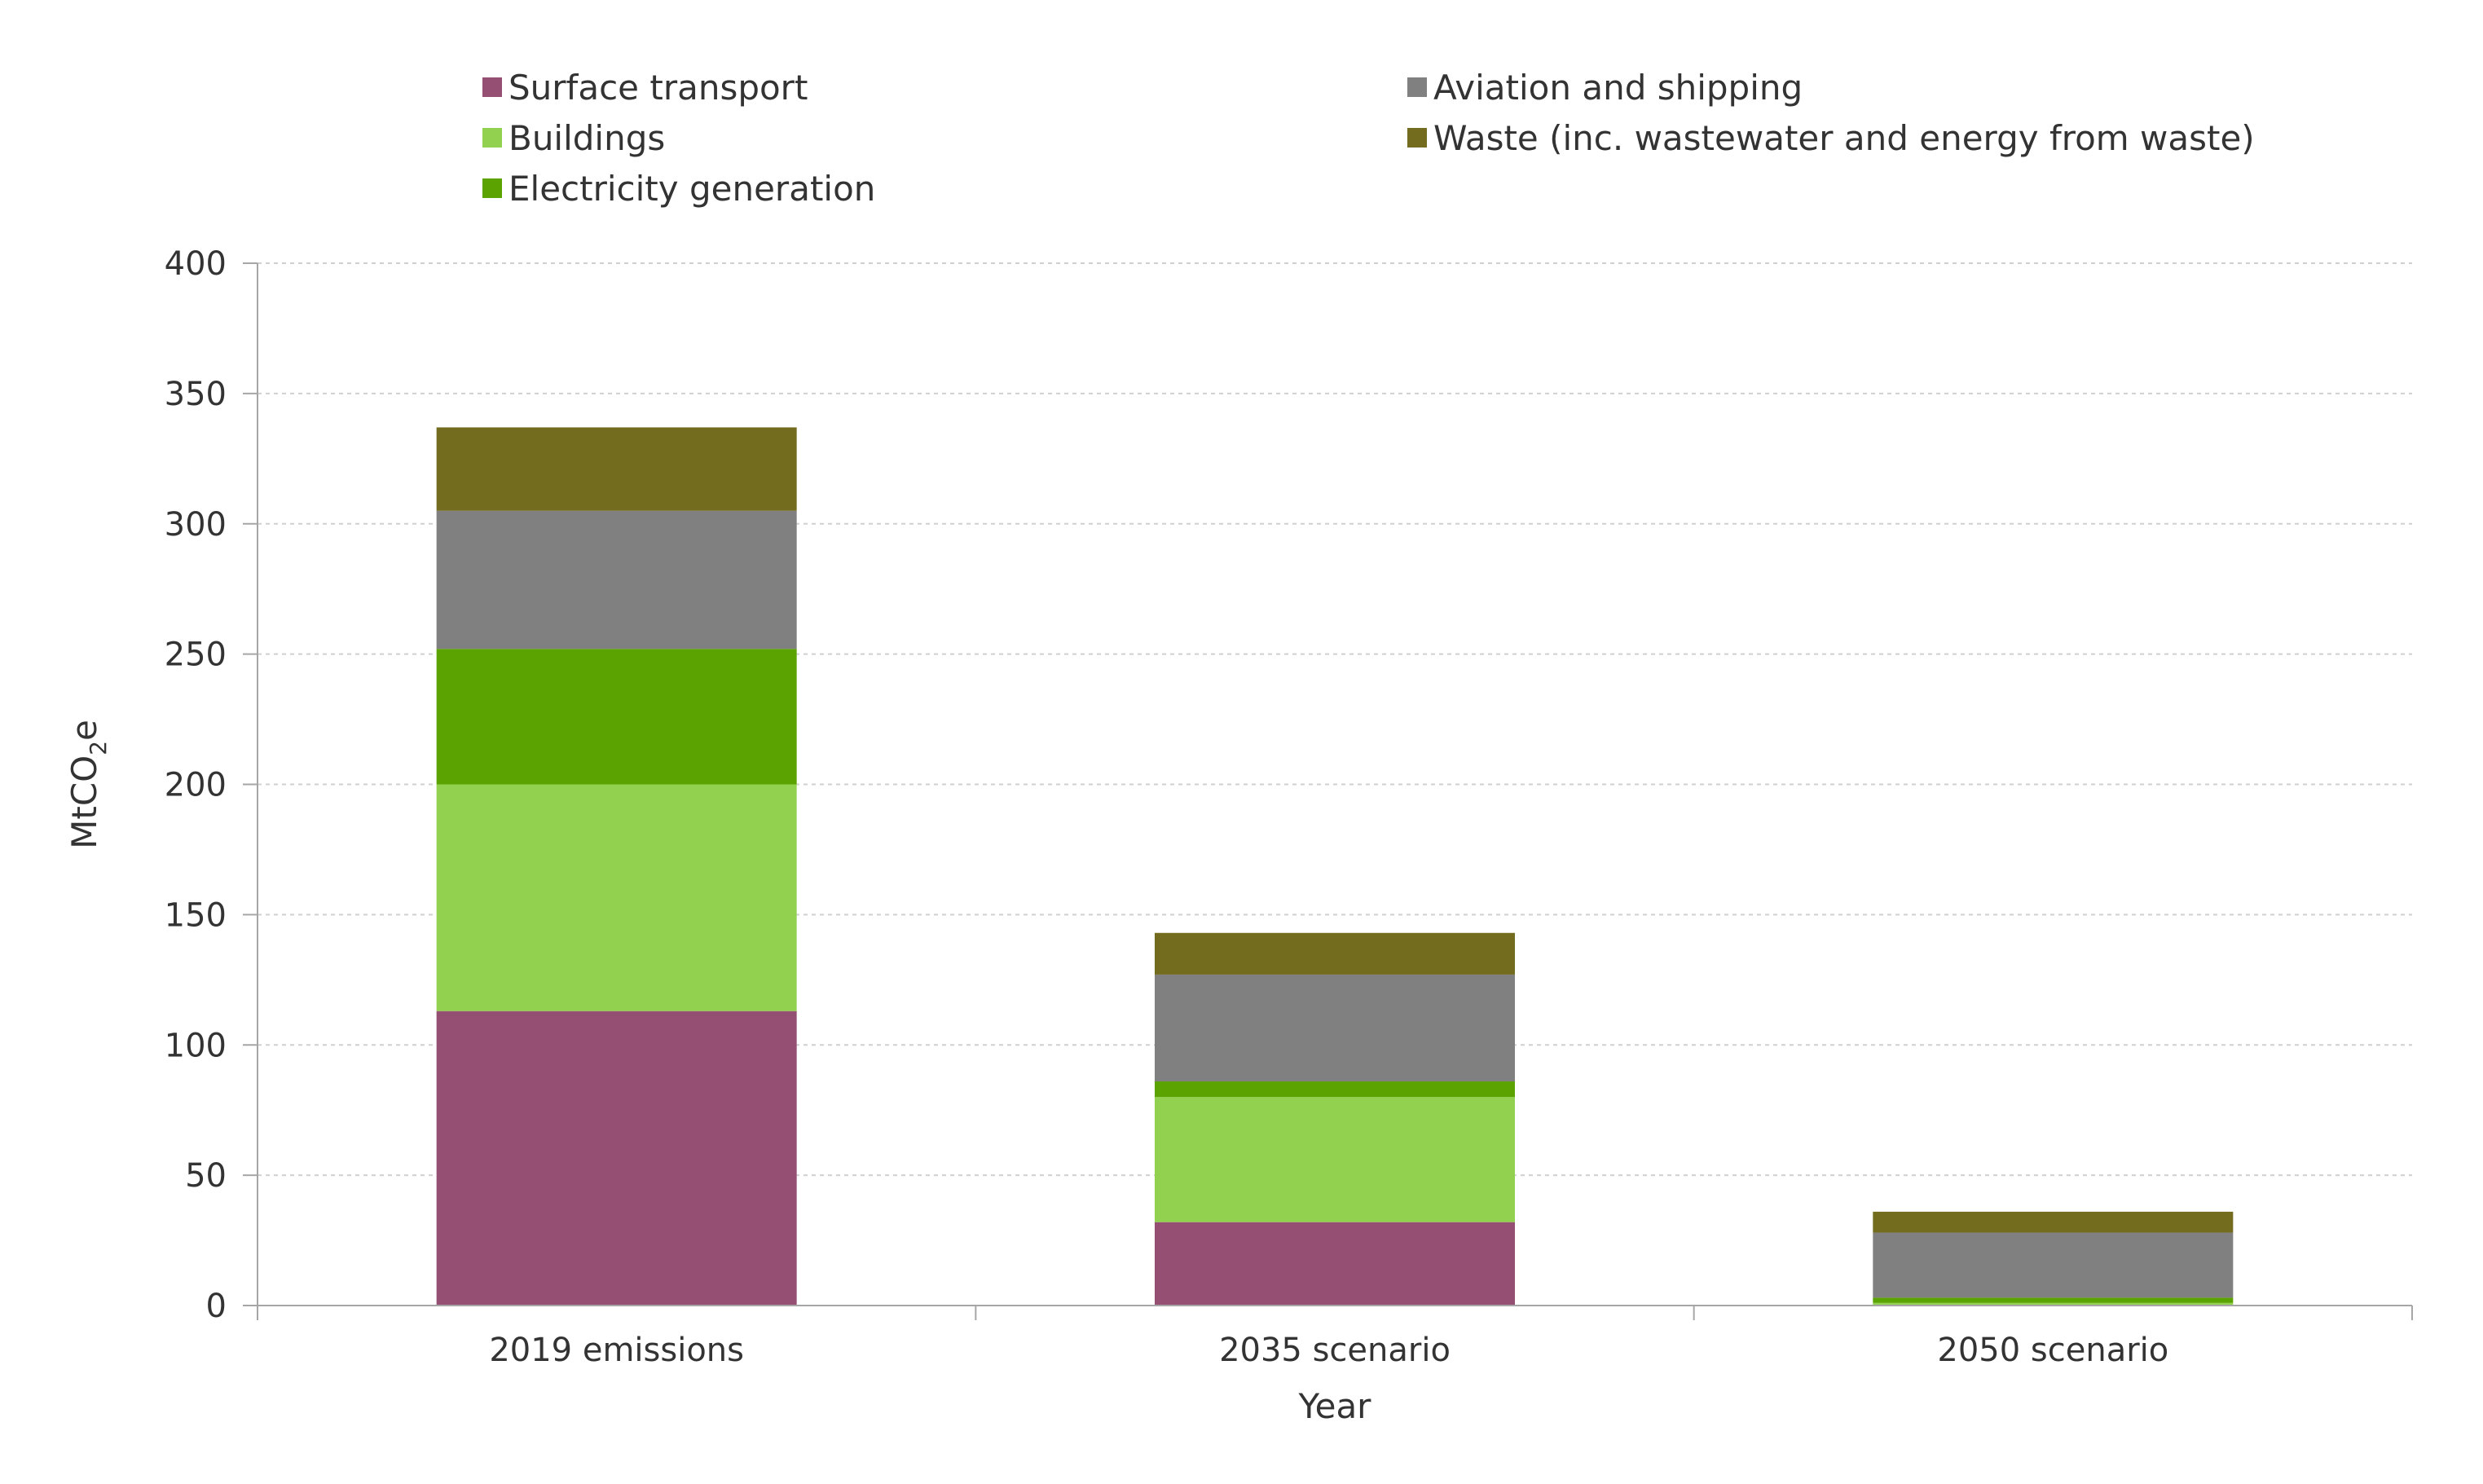  Describe the element at coordinates (2052, 1350) in the screenshot. I see `x-tick-label: 2050 scenario` at that location.